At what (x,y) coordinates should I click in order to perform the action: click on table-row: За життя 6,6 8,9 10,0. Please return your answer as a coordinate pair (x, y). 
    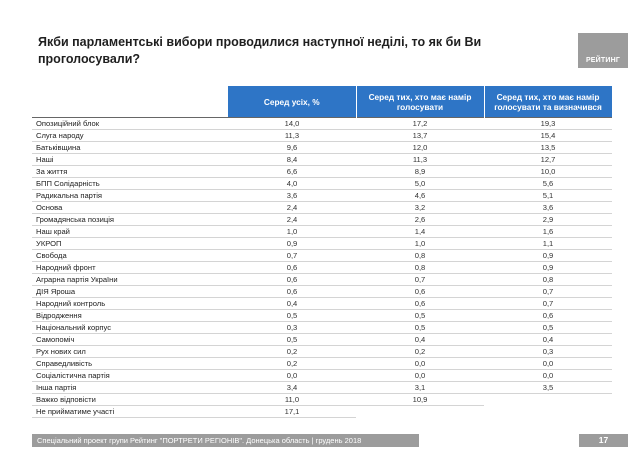
    Looking at the image, I should click on (322, 171).